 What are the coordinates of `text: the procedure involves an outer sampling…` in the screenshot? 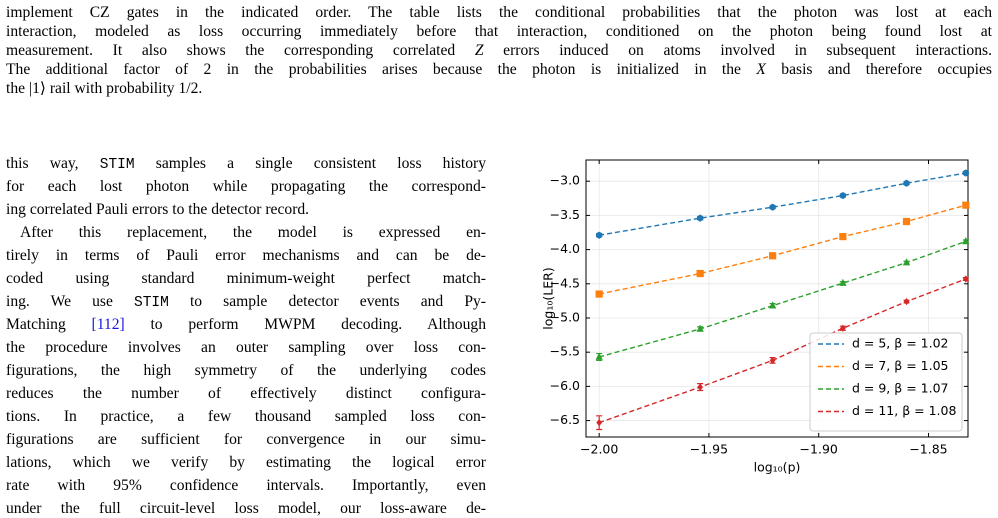 It's located at (246, 347).